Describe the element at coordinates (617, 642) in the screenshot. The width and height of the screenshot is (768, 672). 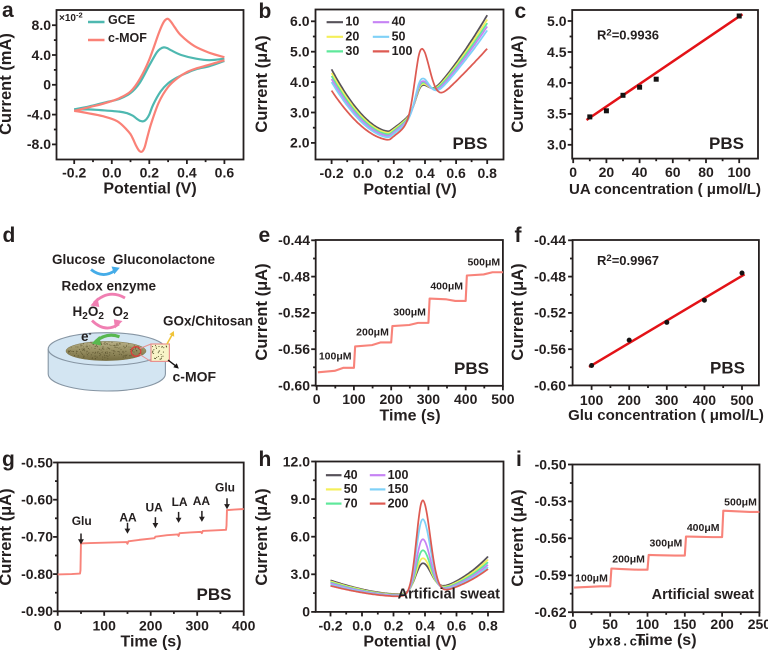
I see `svg-text: ybx8.cn` at that location.